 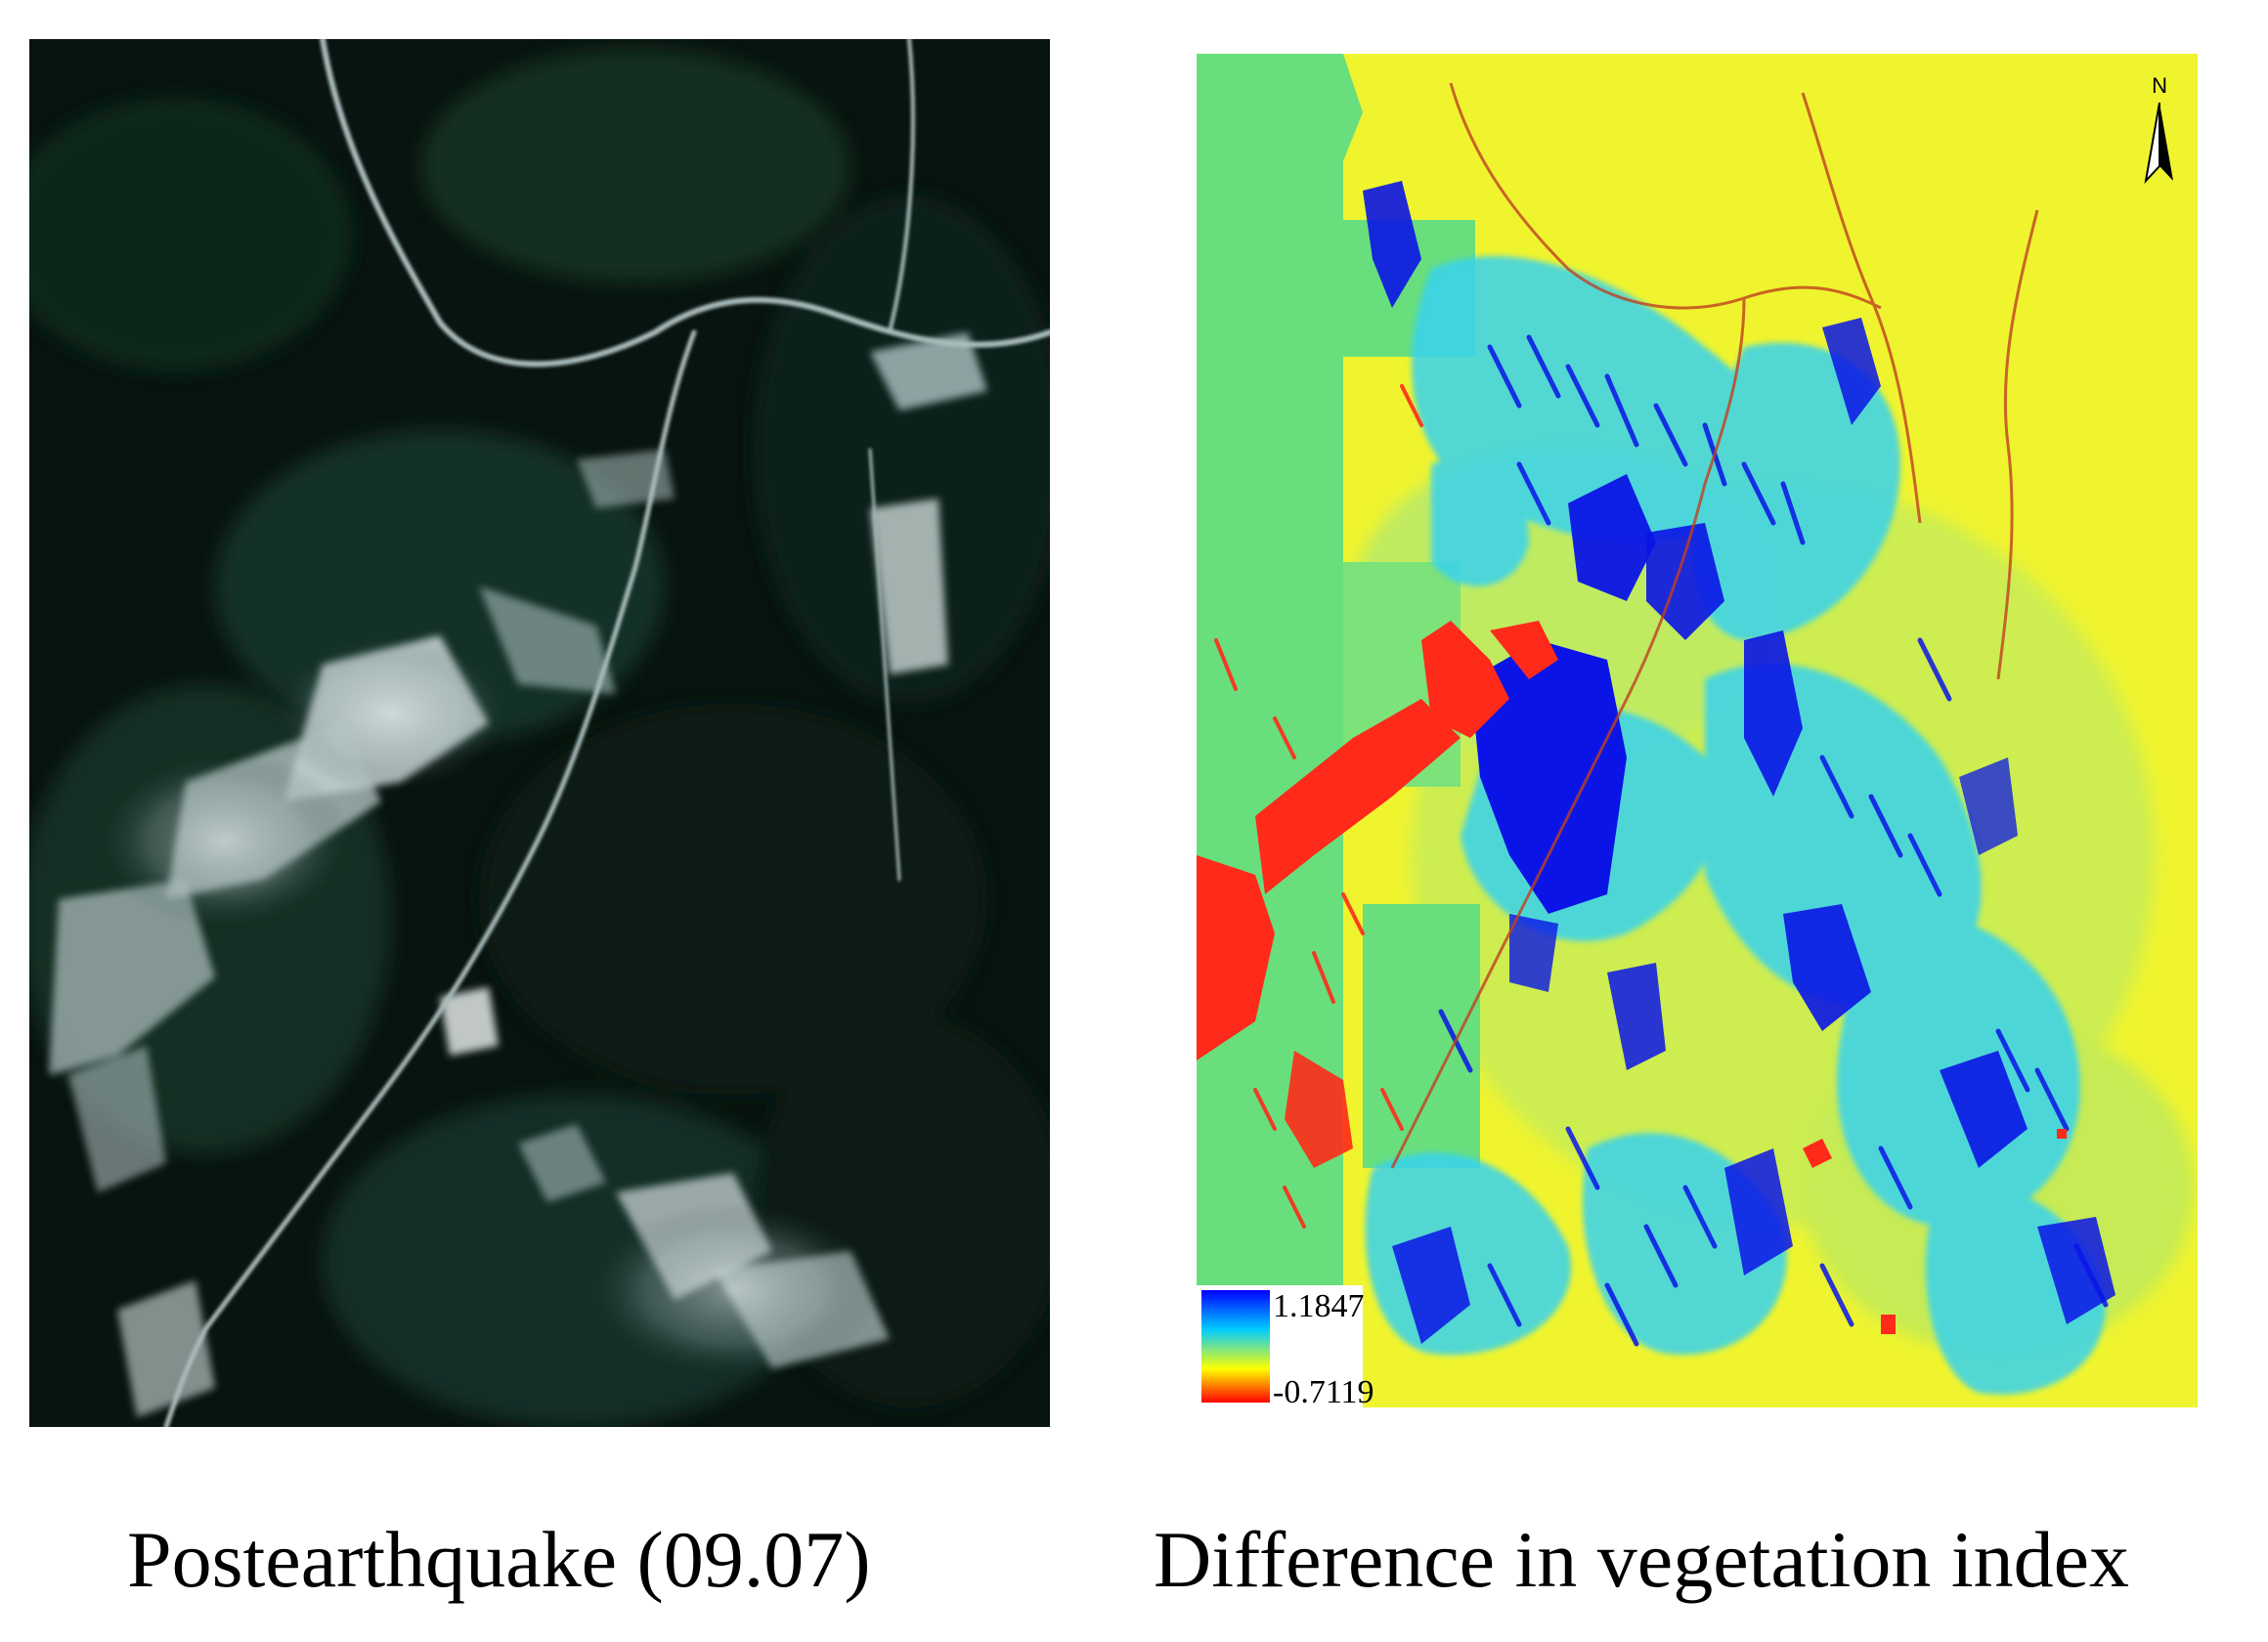 I want to click on legend-colorbar, so click(x=1235, y=1346).